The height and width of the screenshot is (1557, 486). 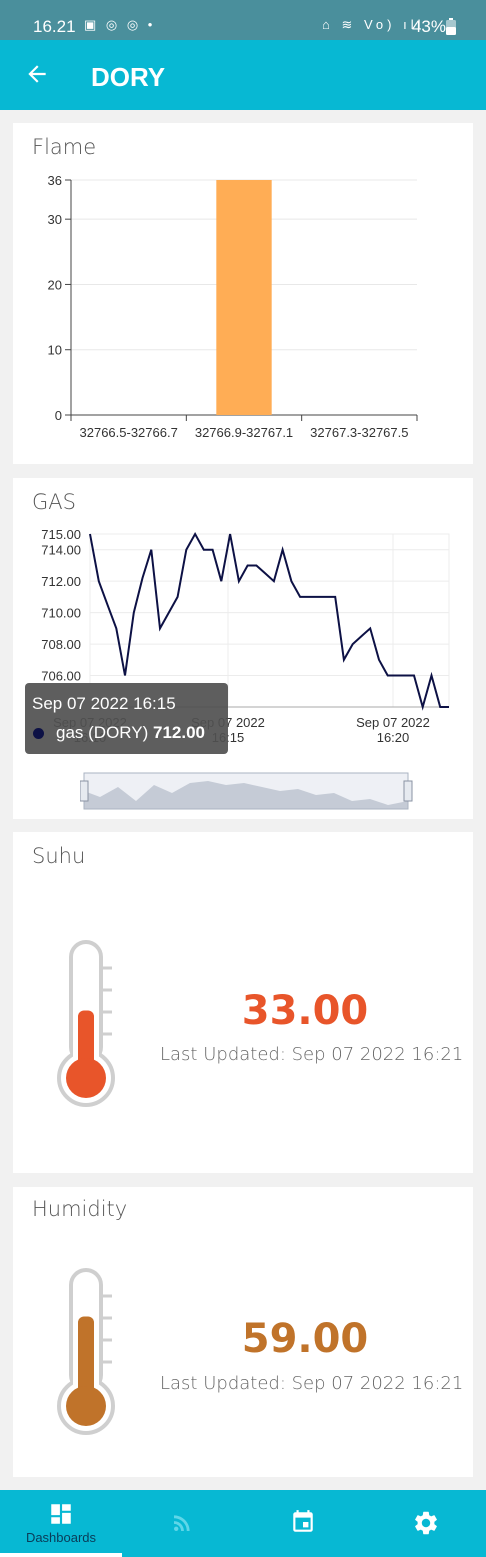 I want to click on bottom-navigation: Dashboards, so click(x=243, y=1523).